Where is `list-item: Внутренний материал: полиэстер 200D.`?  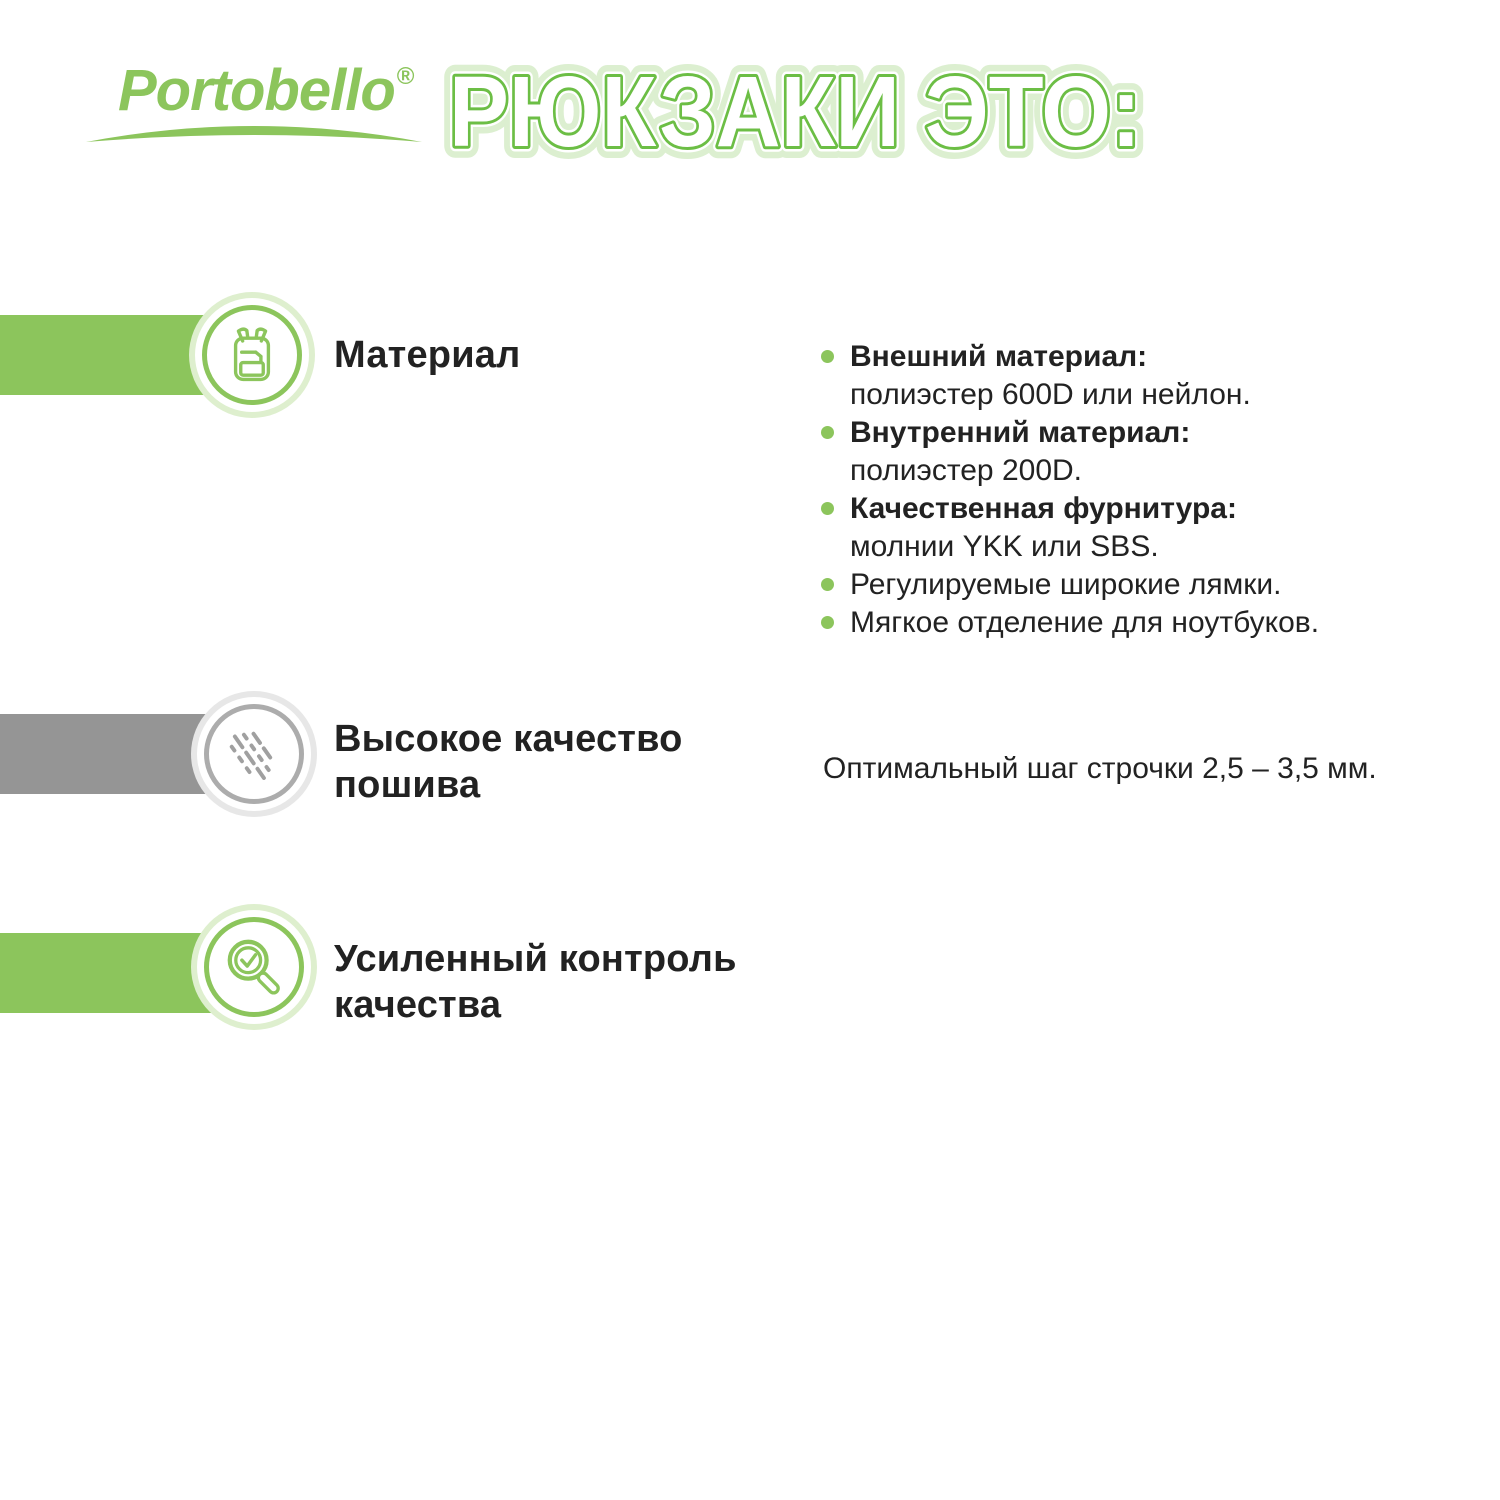
list-item: Внутренний материал: полиэстер 200D. is located at coordinates (1141, 452).